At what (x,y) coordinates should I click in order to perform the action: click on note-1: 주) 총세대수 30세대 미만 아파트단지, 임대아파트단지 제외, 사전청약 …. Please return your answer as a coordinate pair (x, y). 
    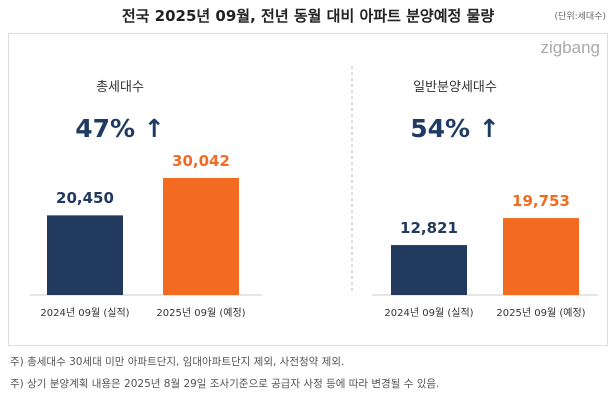
    Looking at the image, I should click on (177, 362).